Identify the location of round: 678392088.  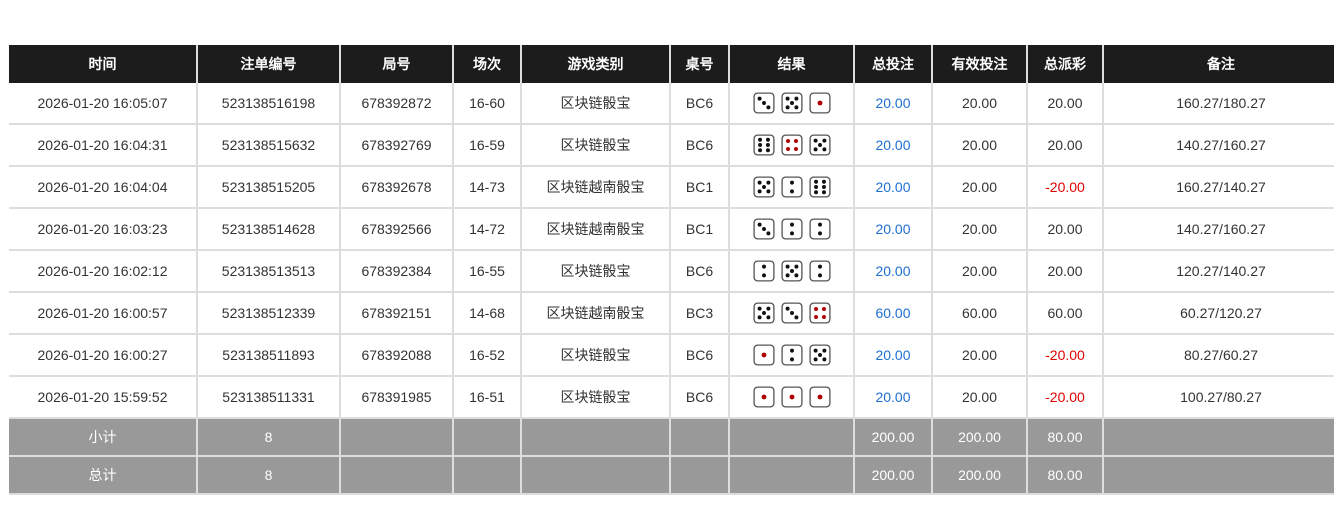
(397, 355).